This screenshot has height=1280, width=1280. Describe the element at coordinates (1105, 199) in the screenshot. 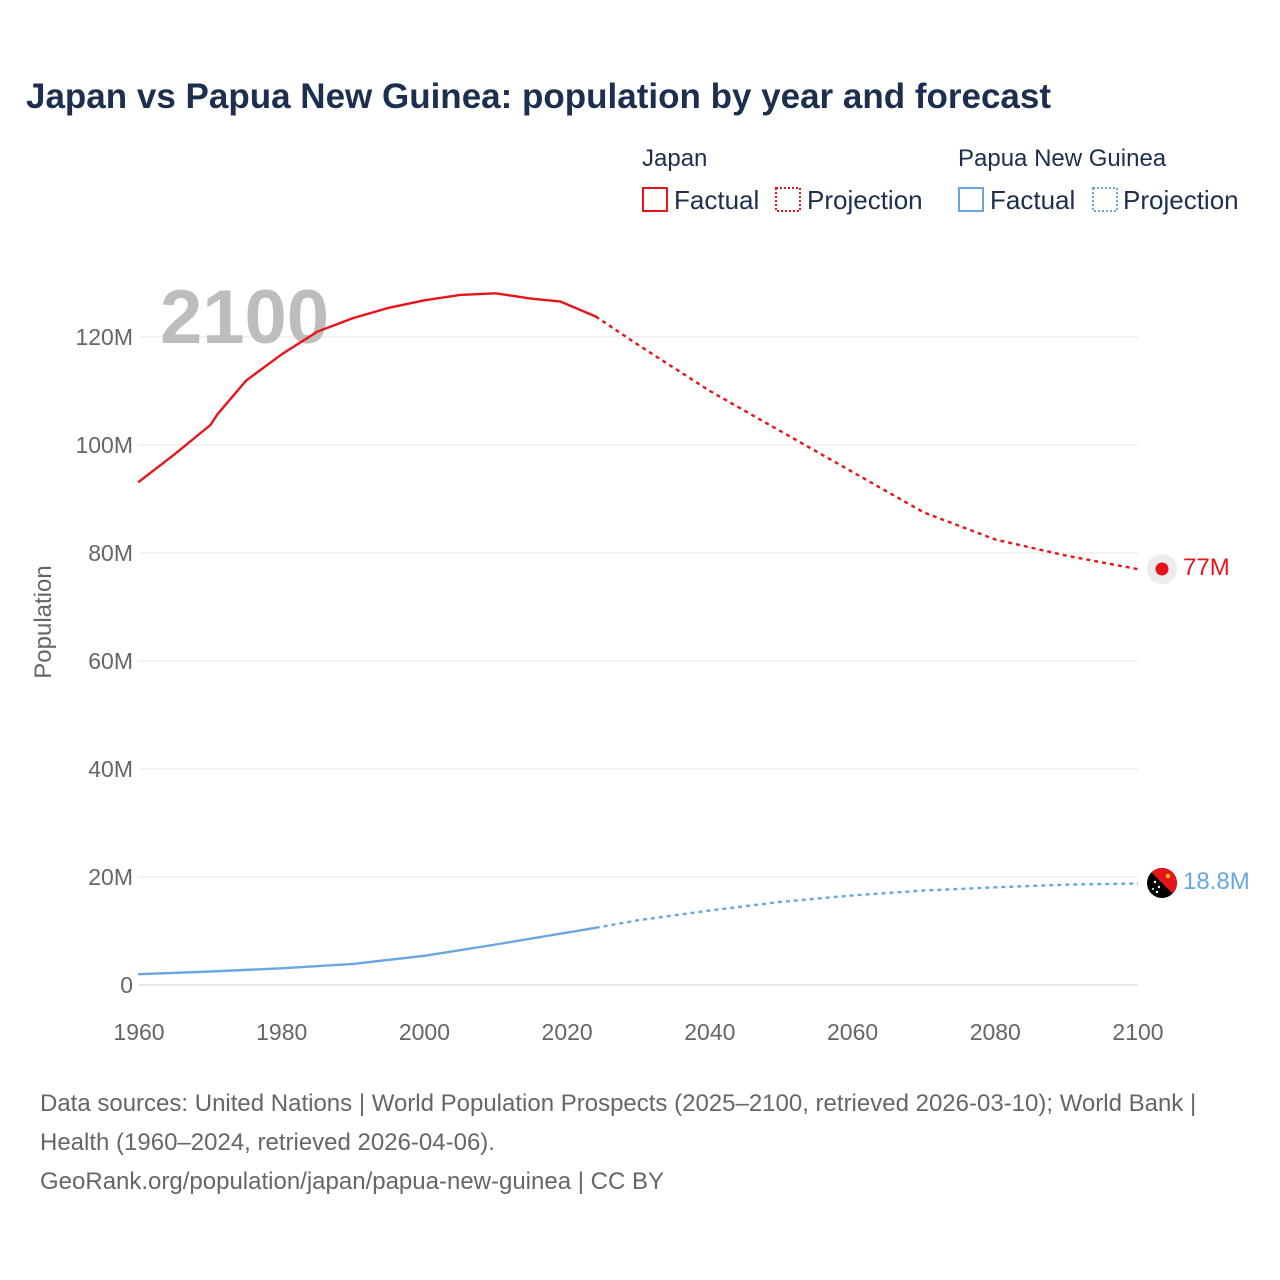

I see `legend-png-projection-swatch` at that location.